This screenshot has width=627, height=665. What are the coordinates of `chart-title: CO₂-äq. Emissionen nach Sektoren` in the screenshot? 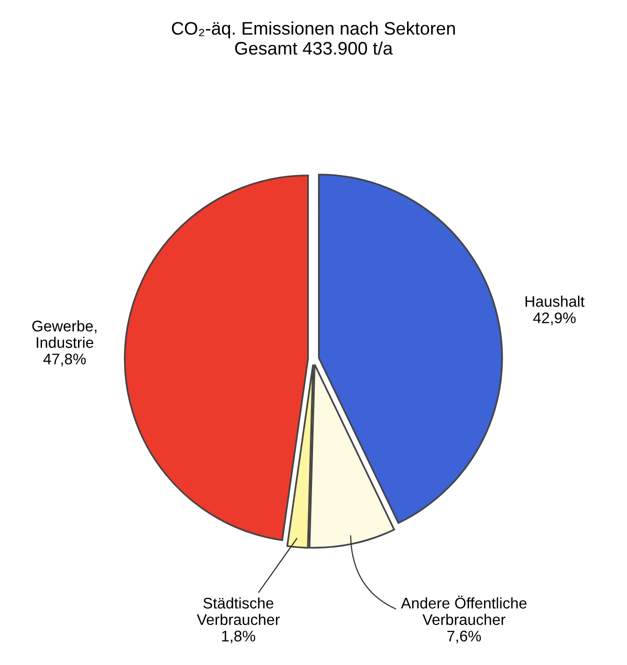 It's located at (313, 30).